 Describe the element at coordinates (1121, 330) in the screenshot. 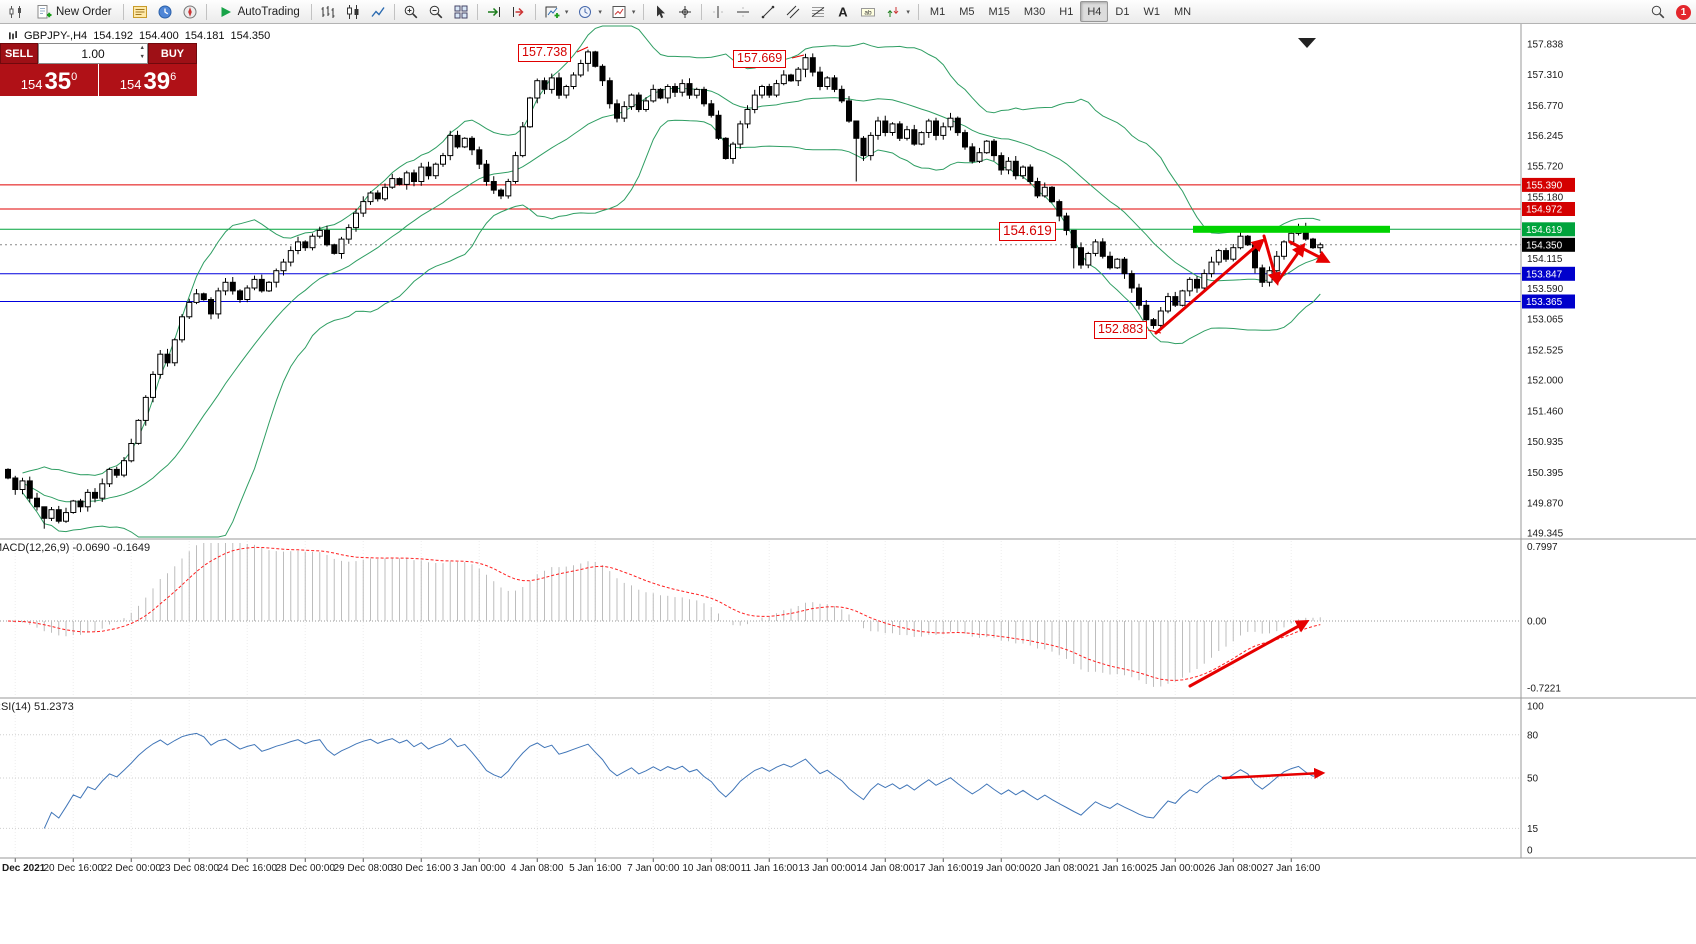

I see `price-callout: 152.883` at that location.